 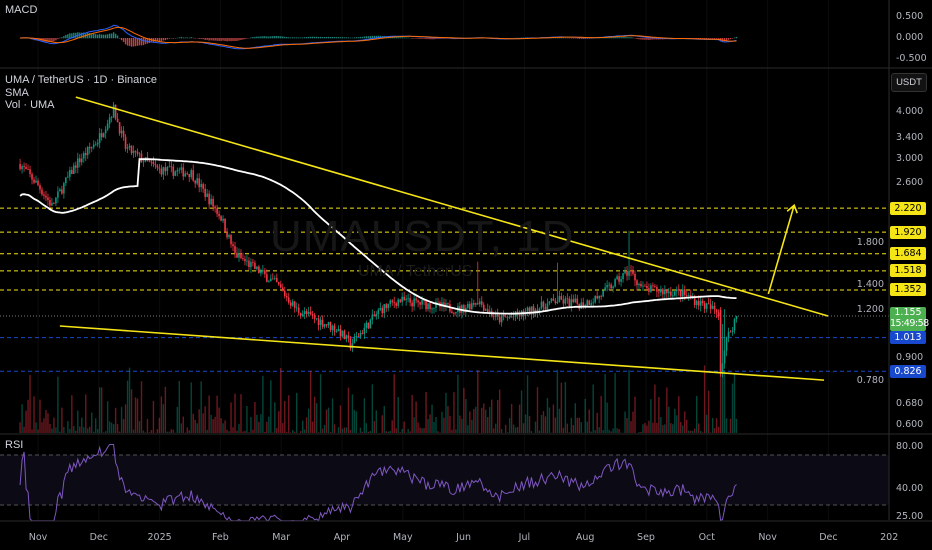 I want to click on volume-label: Vol · UMA, so click(x=30, y=105).